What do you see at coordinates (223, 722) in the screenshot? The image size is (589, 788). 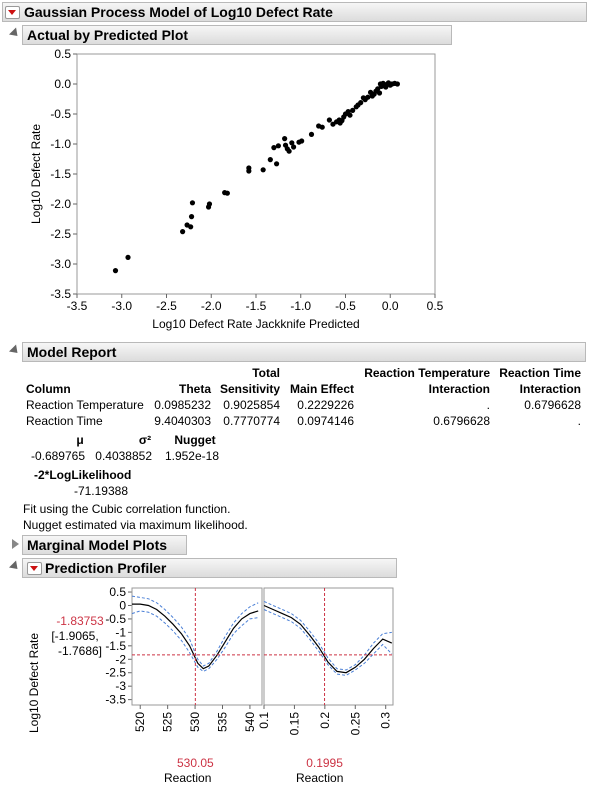 I see `profiler-x-tick-label: 535` at bounding box center [223, 722].